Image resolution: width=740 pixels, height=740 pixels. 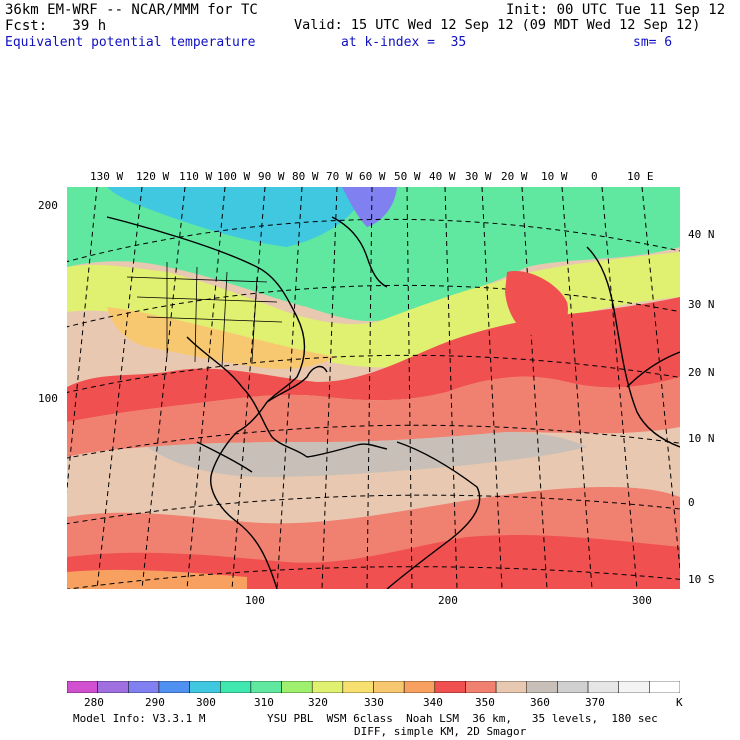 What do you see at coordinates (440, 731) in the screenshot?
I see `diffusion-info: DIFF, simple KM, 2D Smagor` at bounding box center [440, 731].